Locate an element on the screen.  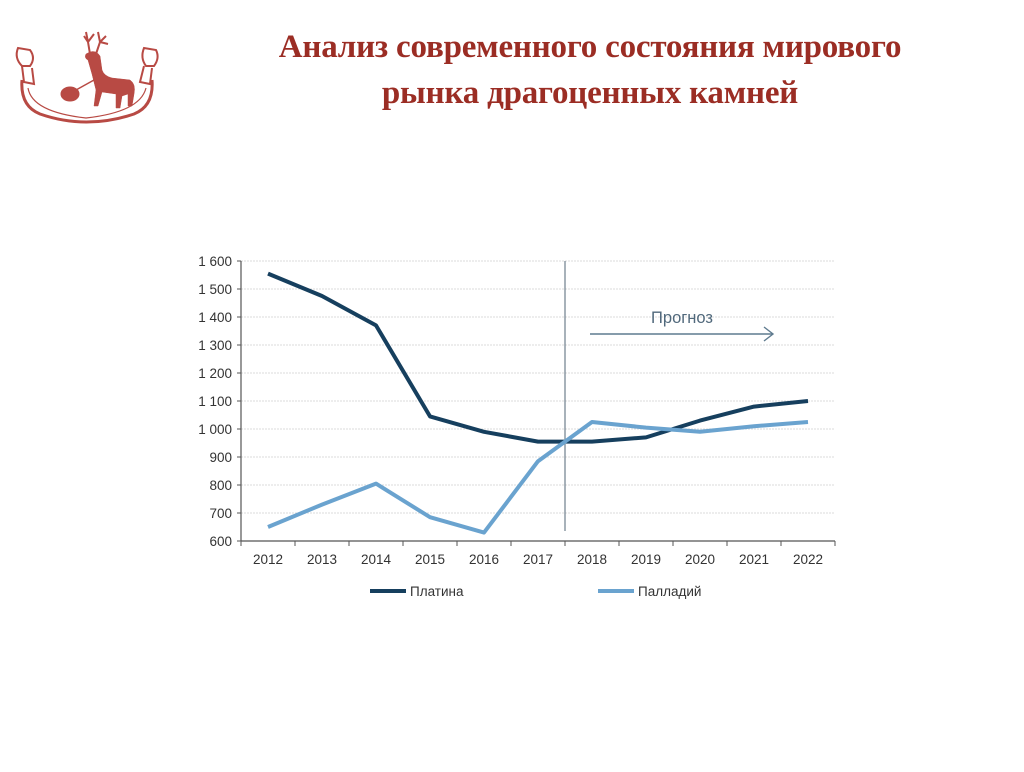
y-tick-label: 800 is located at coordinates (220, 485).